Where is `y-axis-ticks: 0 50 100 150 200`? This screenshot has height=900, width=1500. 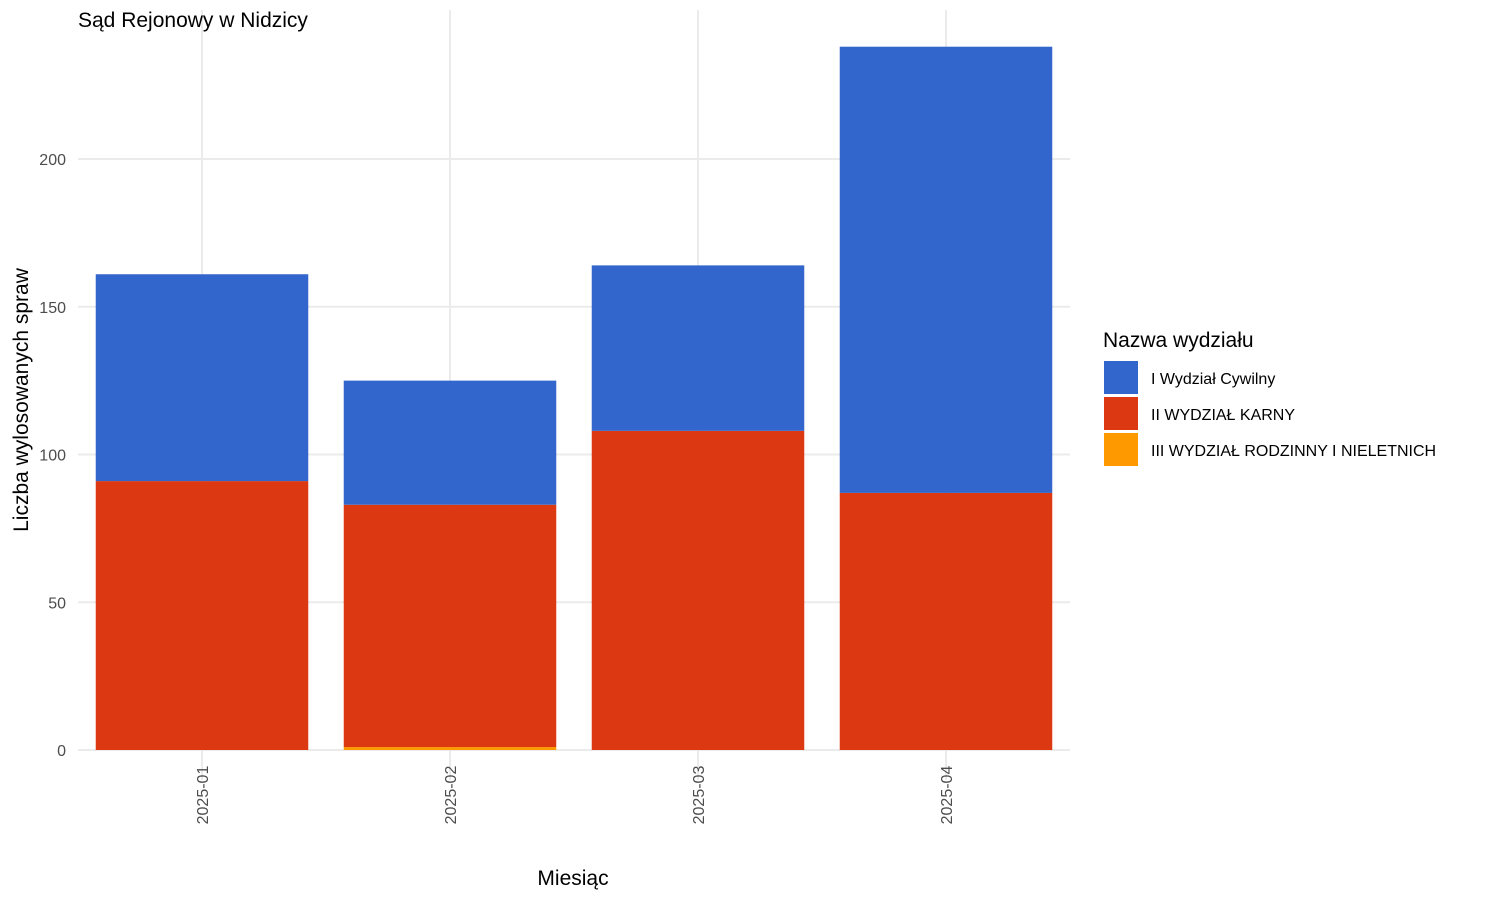 y-axis-ticks: 0 50 100 150 200 is located at coordinates (52, 456).